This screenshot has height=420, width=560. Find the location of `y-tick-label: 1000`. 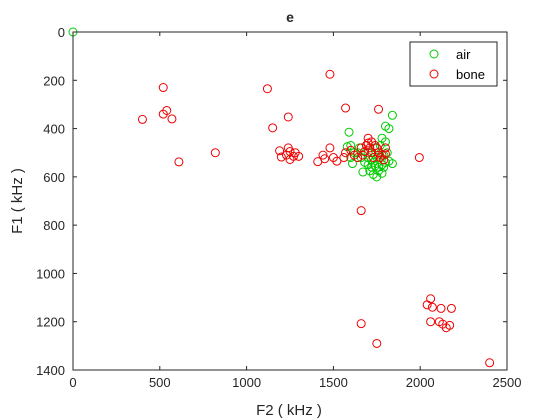

y-tick-label: 1000 is located at coordinates (50, 273).